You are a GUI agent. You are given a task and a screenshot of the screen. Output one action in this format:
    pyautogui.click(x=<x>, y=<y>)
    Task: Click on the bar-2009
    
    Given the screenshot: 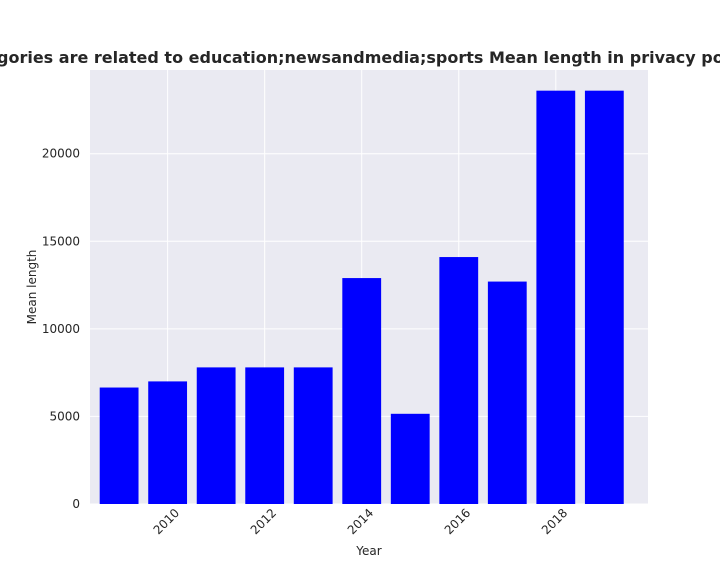 What is the action you would take?
    pyautogui.click(x=119, y=445)
    